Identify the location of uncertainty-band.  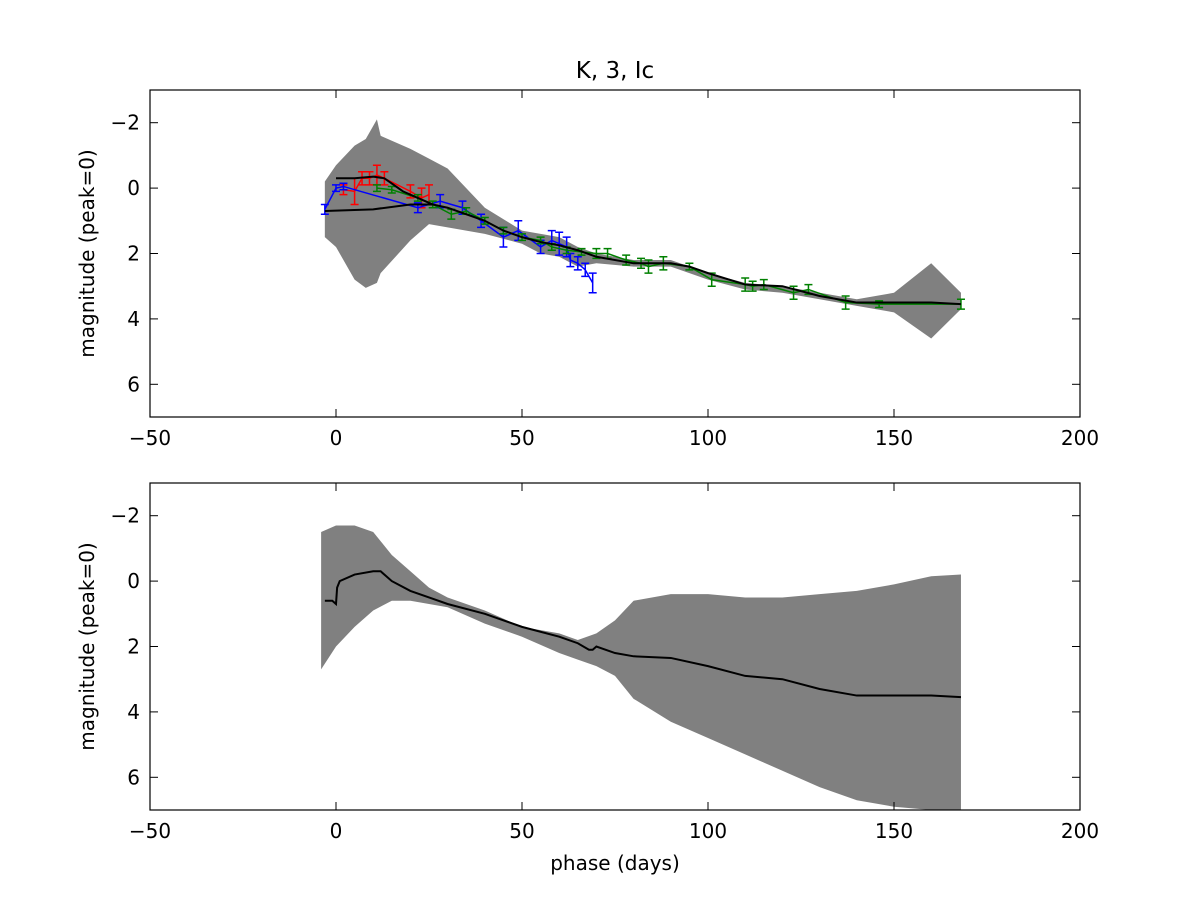
(642, 229).